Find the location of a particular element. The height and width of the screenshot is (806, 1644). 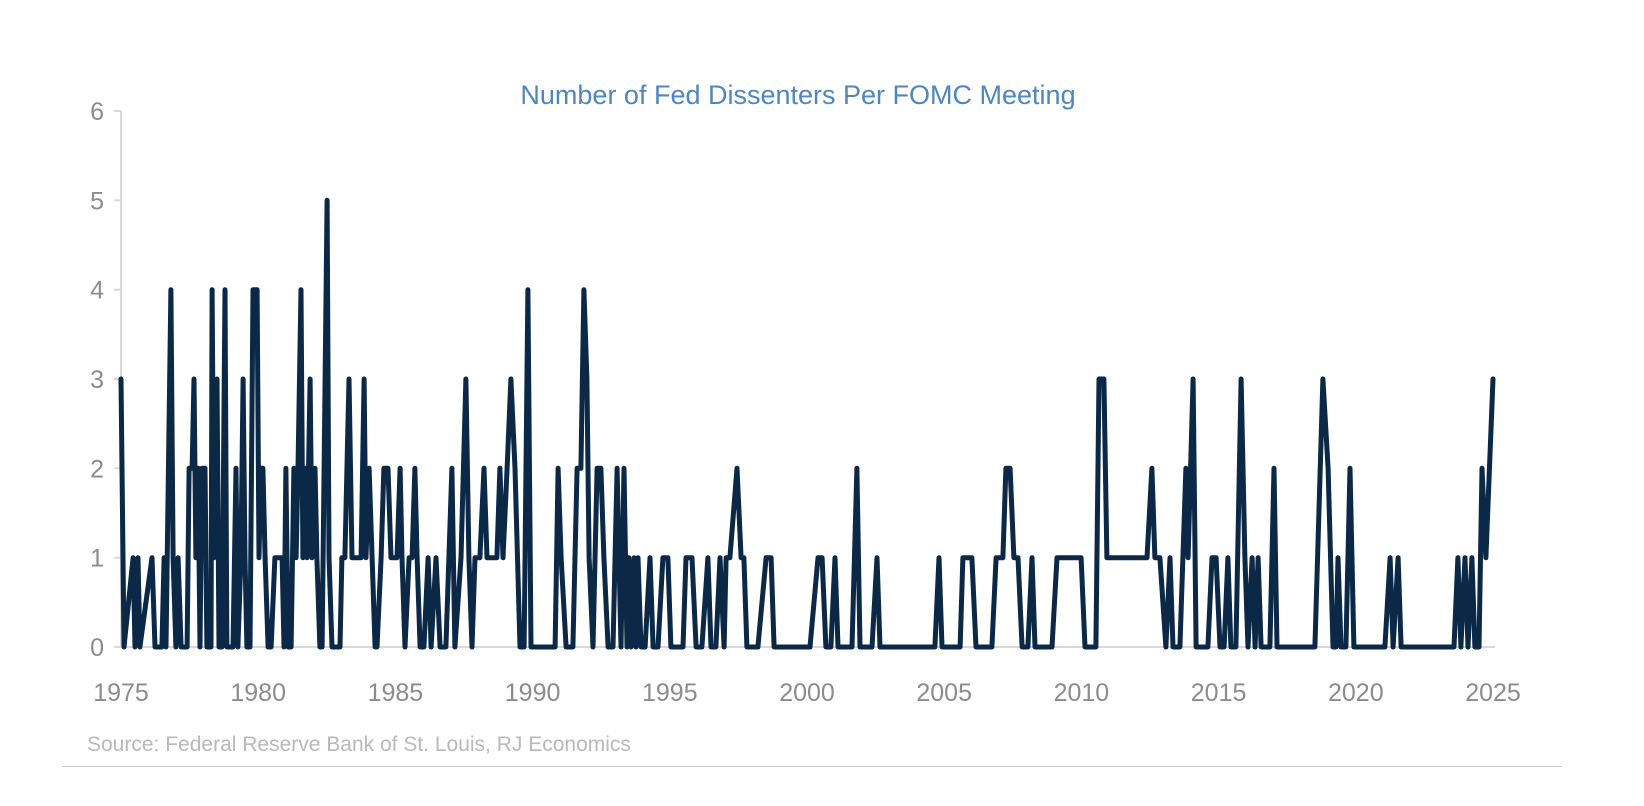

x-tick-label: 1985 is located at coordinates (396, 693).